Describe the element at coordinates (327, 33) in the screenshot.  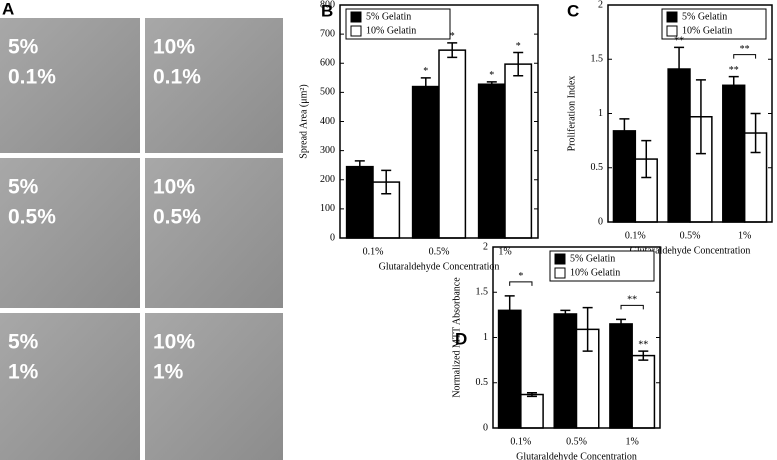
I see `y-tick-label: 700` at that location.